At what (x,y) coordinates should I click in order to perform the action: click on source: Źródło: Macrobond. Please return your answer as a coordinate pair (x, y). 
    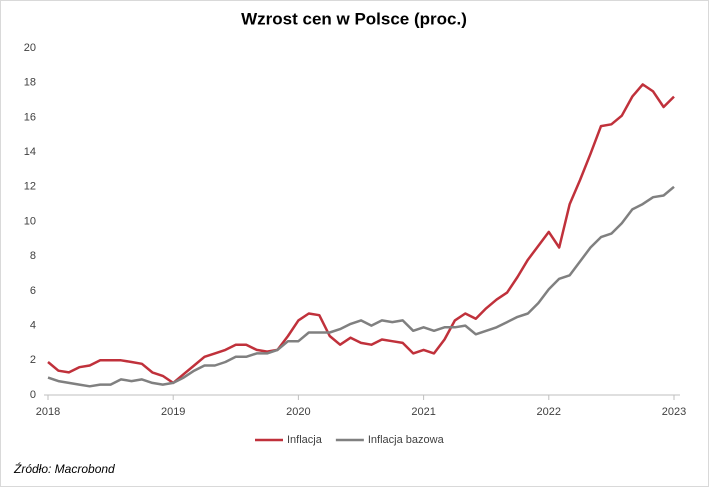
    Looking at the image, I should click on (64, 468).